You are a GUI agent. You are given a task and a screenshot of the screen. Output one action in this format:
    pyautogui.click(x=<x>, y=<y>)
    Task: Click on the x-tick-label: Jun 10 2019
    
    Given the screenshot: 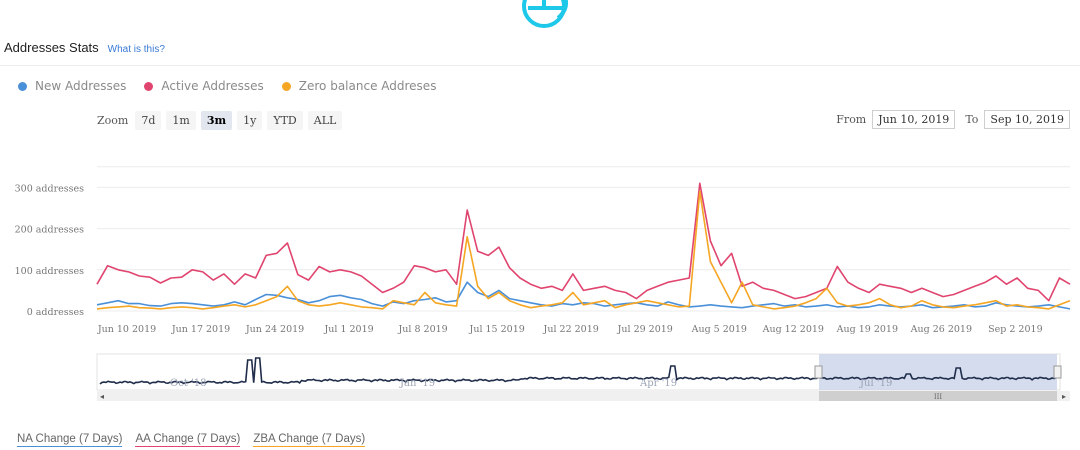 What is the action you would take?
    pyautogui.click(x=126, y=329)
    